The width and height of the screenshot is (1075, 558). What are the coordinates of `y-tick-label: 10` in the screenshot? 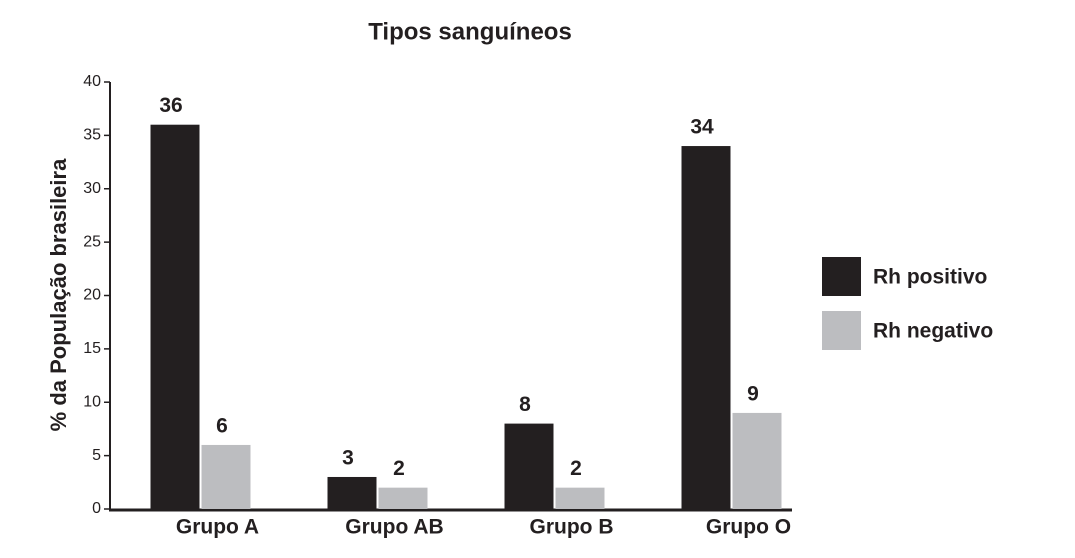 It's located at (92, 401).